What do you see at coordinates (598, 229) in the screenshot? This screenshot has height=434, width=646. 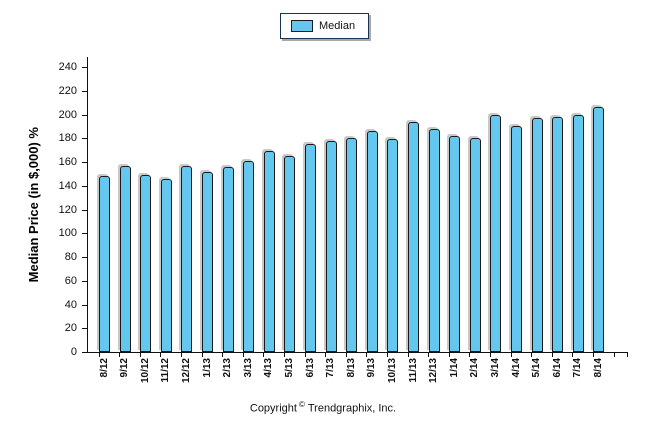 I see `bar-8/14` at bounding box center [598, 229].